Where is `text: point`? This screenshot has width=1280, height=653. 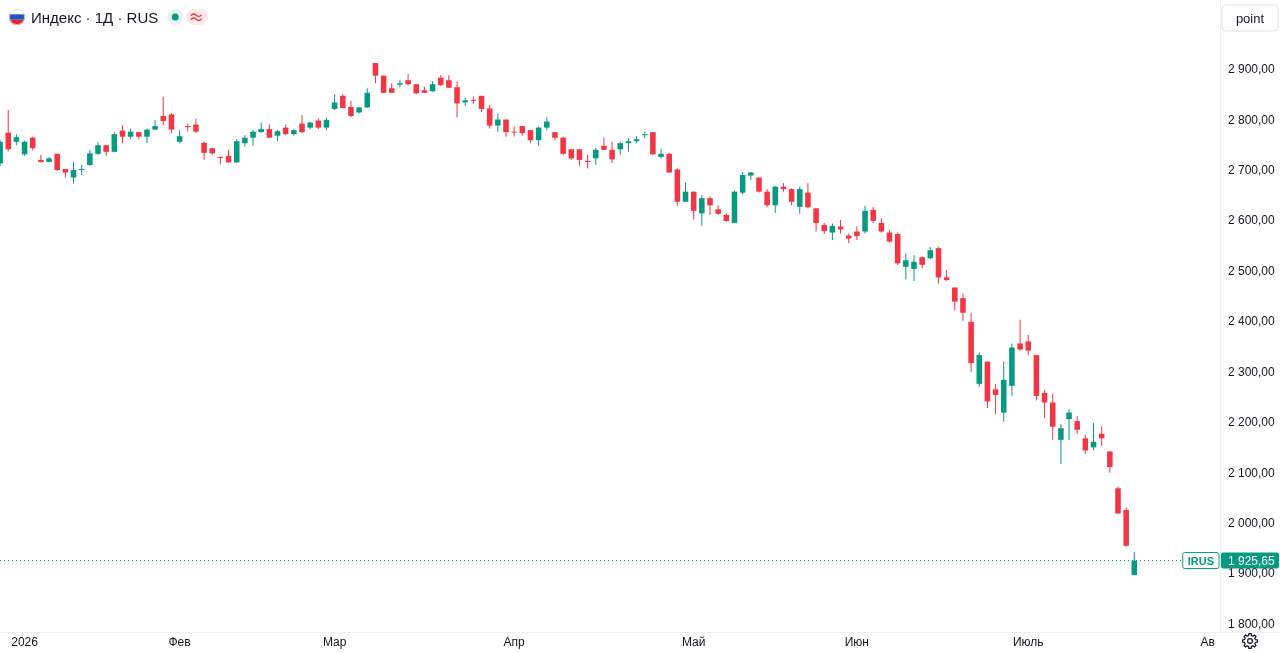
text: point is located at coordinates (1250, 18).